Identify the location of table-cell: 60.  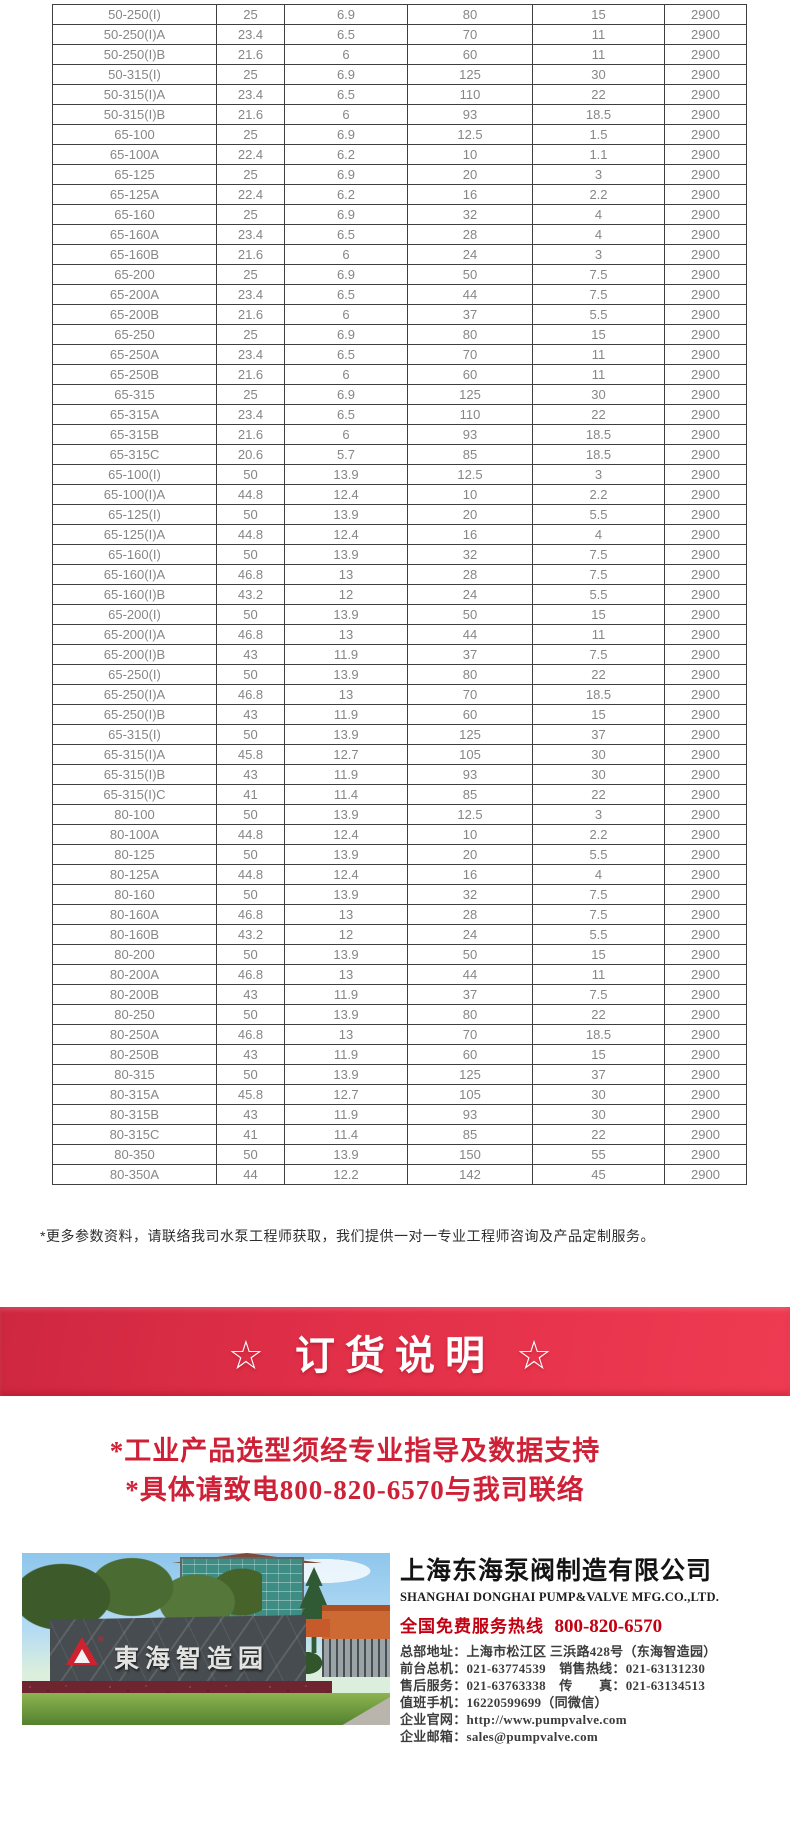
(470, 54).